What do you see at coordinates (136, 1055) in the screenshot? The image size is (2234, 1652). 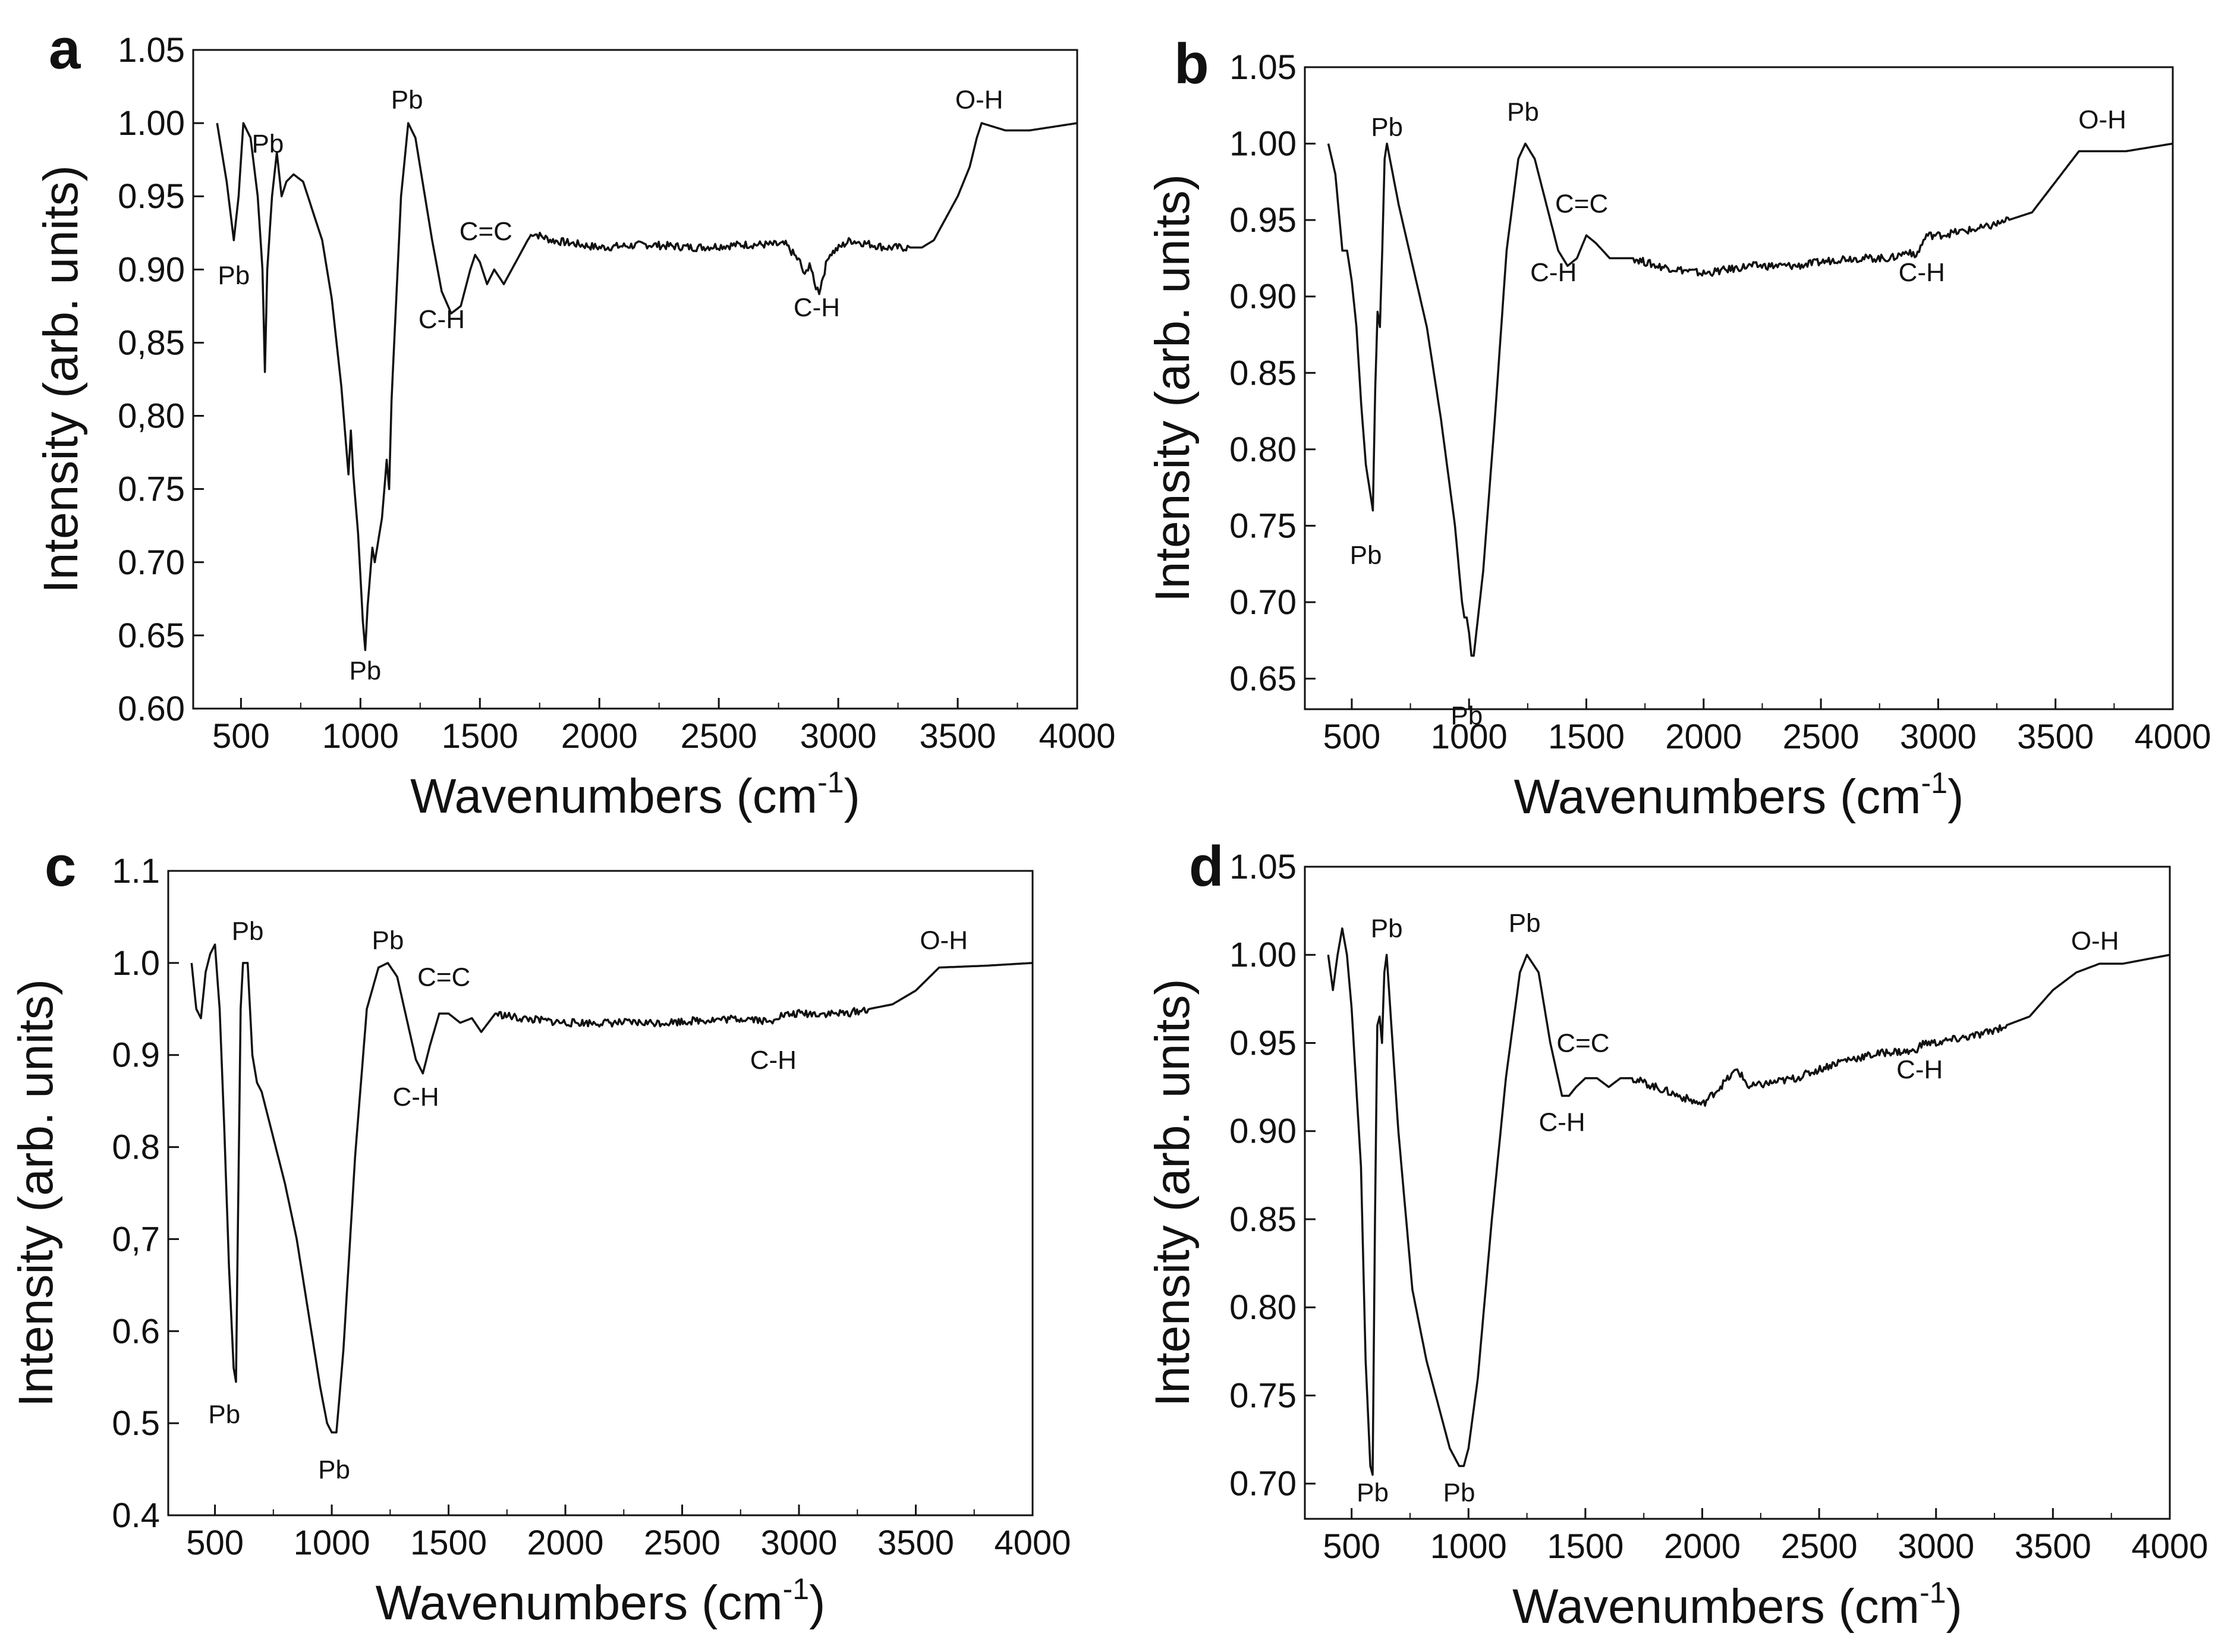 I see `y-tick-label: 0.9` at bounding box center [136, 1055].